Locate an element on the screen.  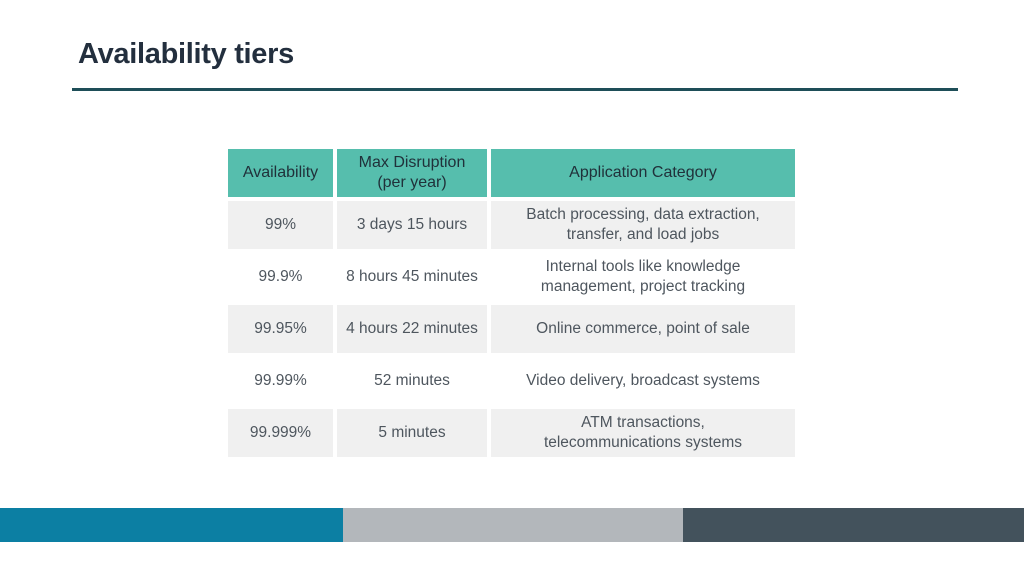
availability-cell: 99.99% is located at coordinates (280, 381).